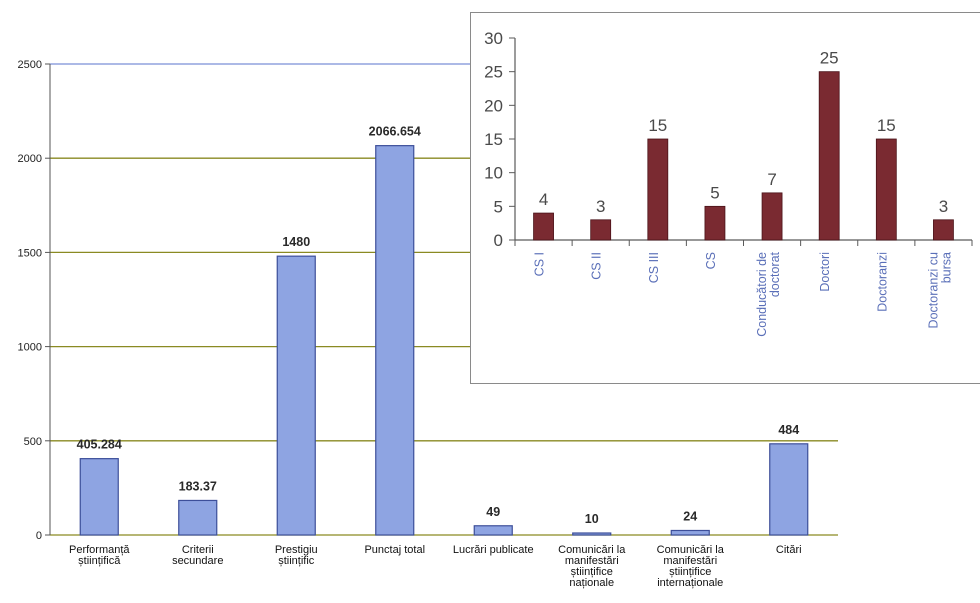 This screenshot has width=980, height=603. What do you see at coordinates (788, 430) in the screenshot?
I see `main-data-label: 484` at bounding box center [788, 430].